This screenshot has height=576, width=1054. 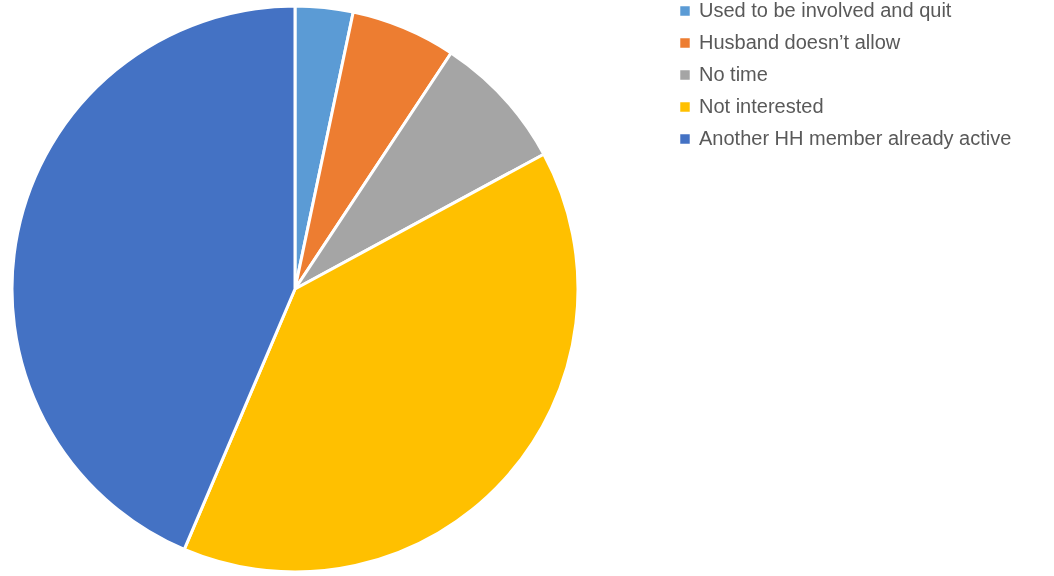 I want to click on legend-label: Husband doesn’t allow, so click(x=800, y=42).